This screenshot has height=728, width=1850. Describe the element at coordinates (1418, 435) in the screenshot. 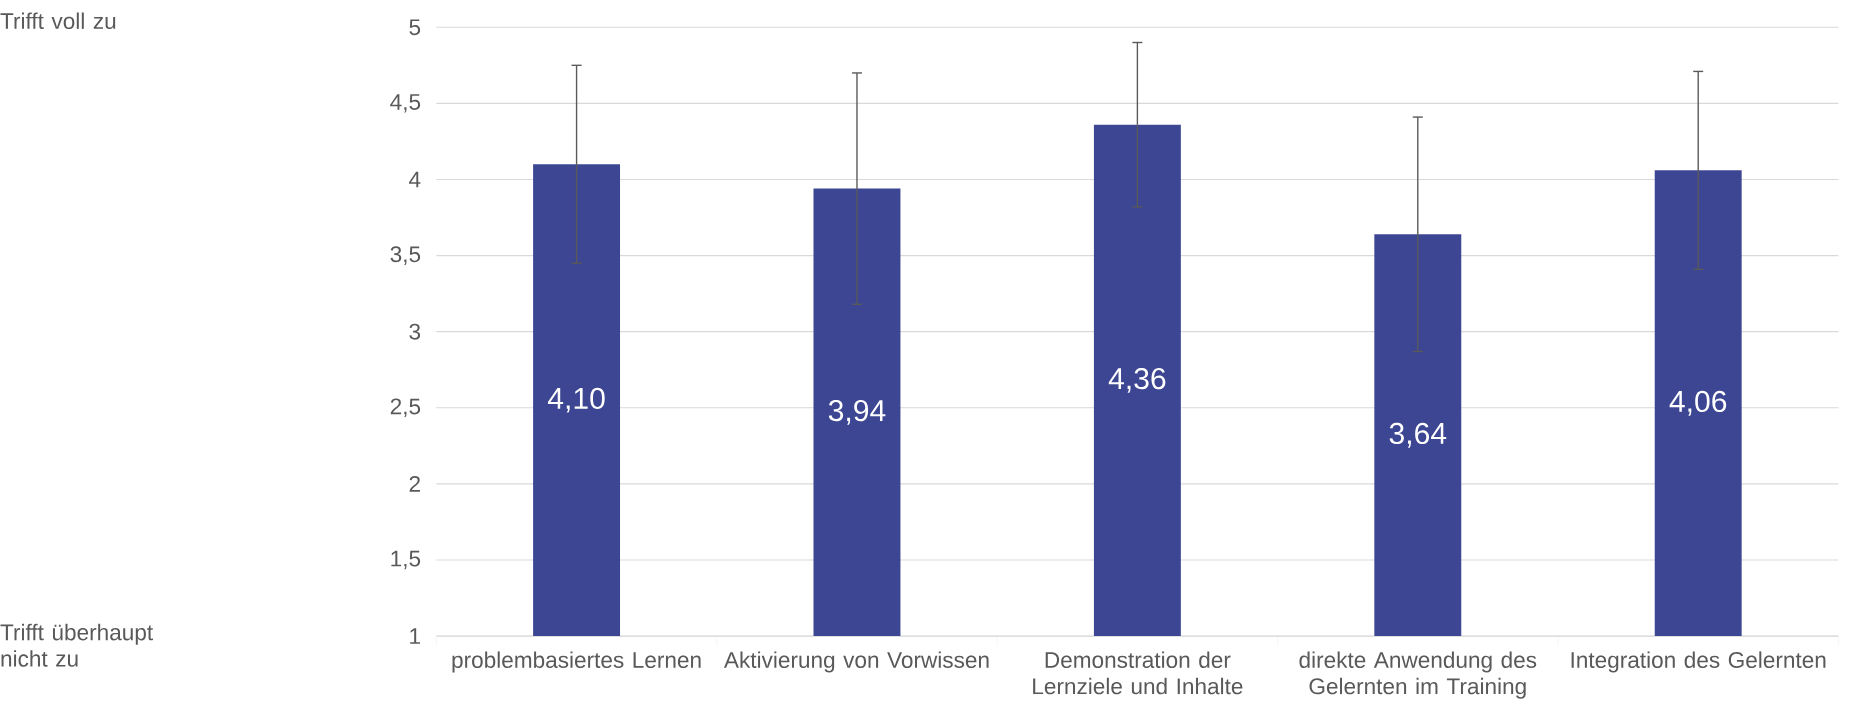

I see `data-label: 3,64` at that location.